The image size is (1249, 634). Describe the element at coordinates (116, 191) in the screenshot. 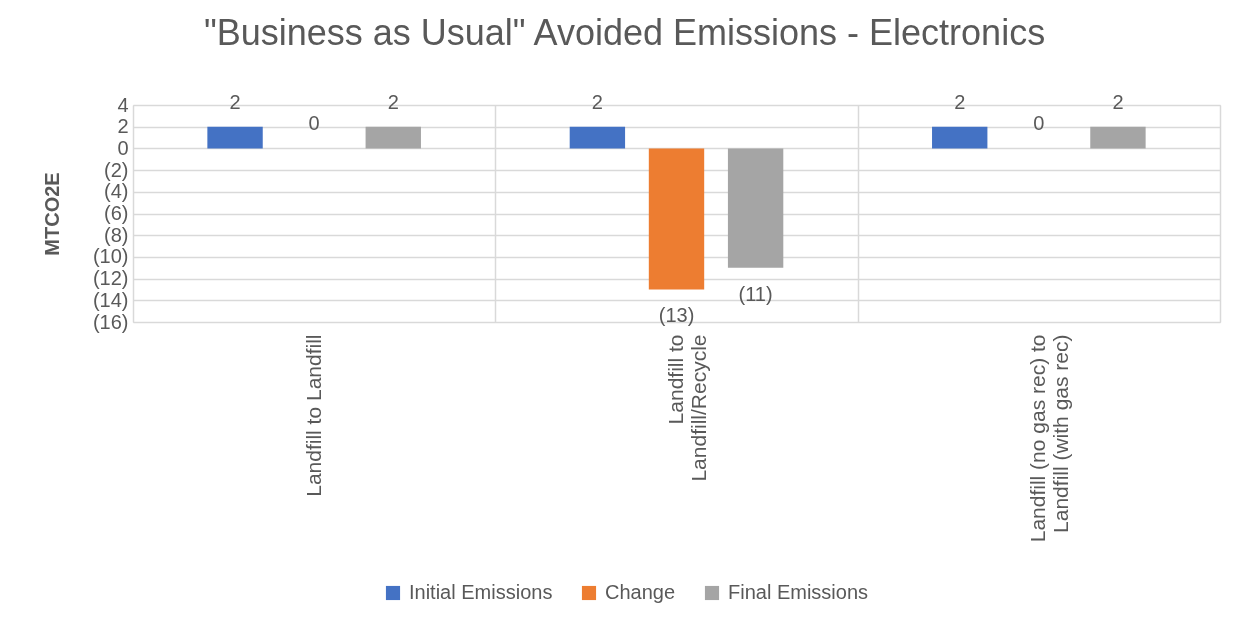

I see `y-tick-label: (4)` at that location.